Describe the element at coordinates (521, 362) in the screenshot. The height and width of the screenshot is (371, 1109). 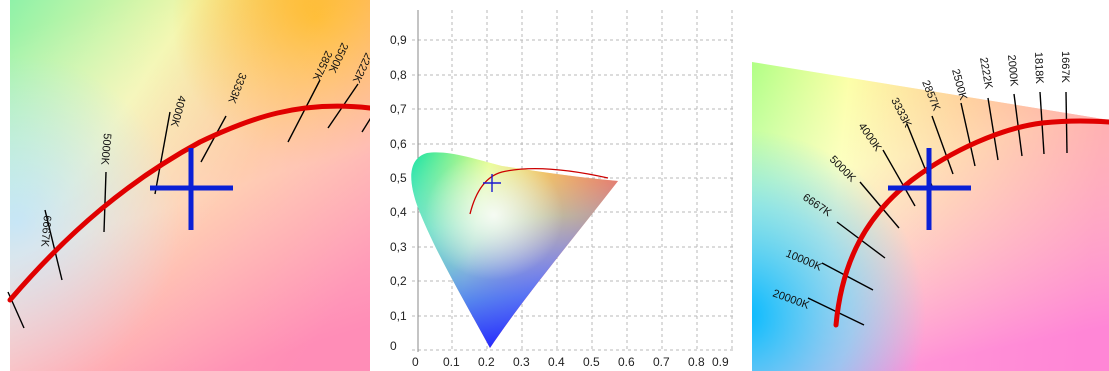
I see `x-tick: 0.3` at that location.